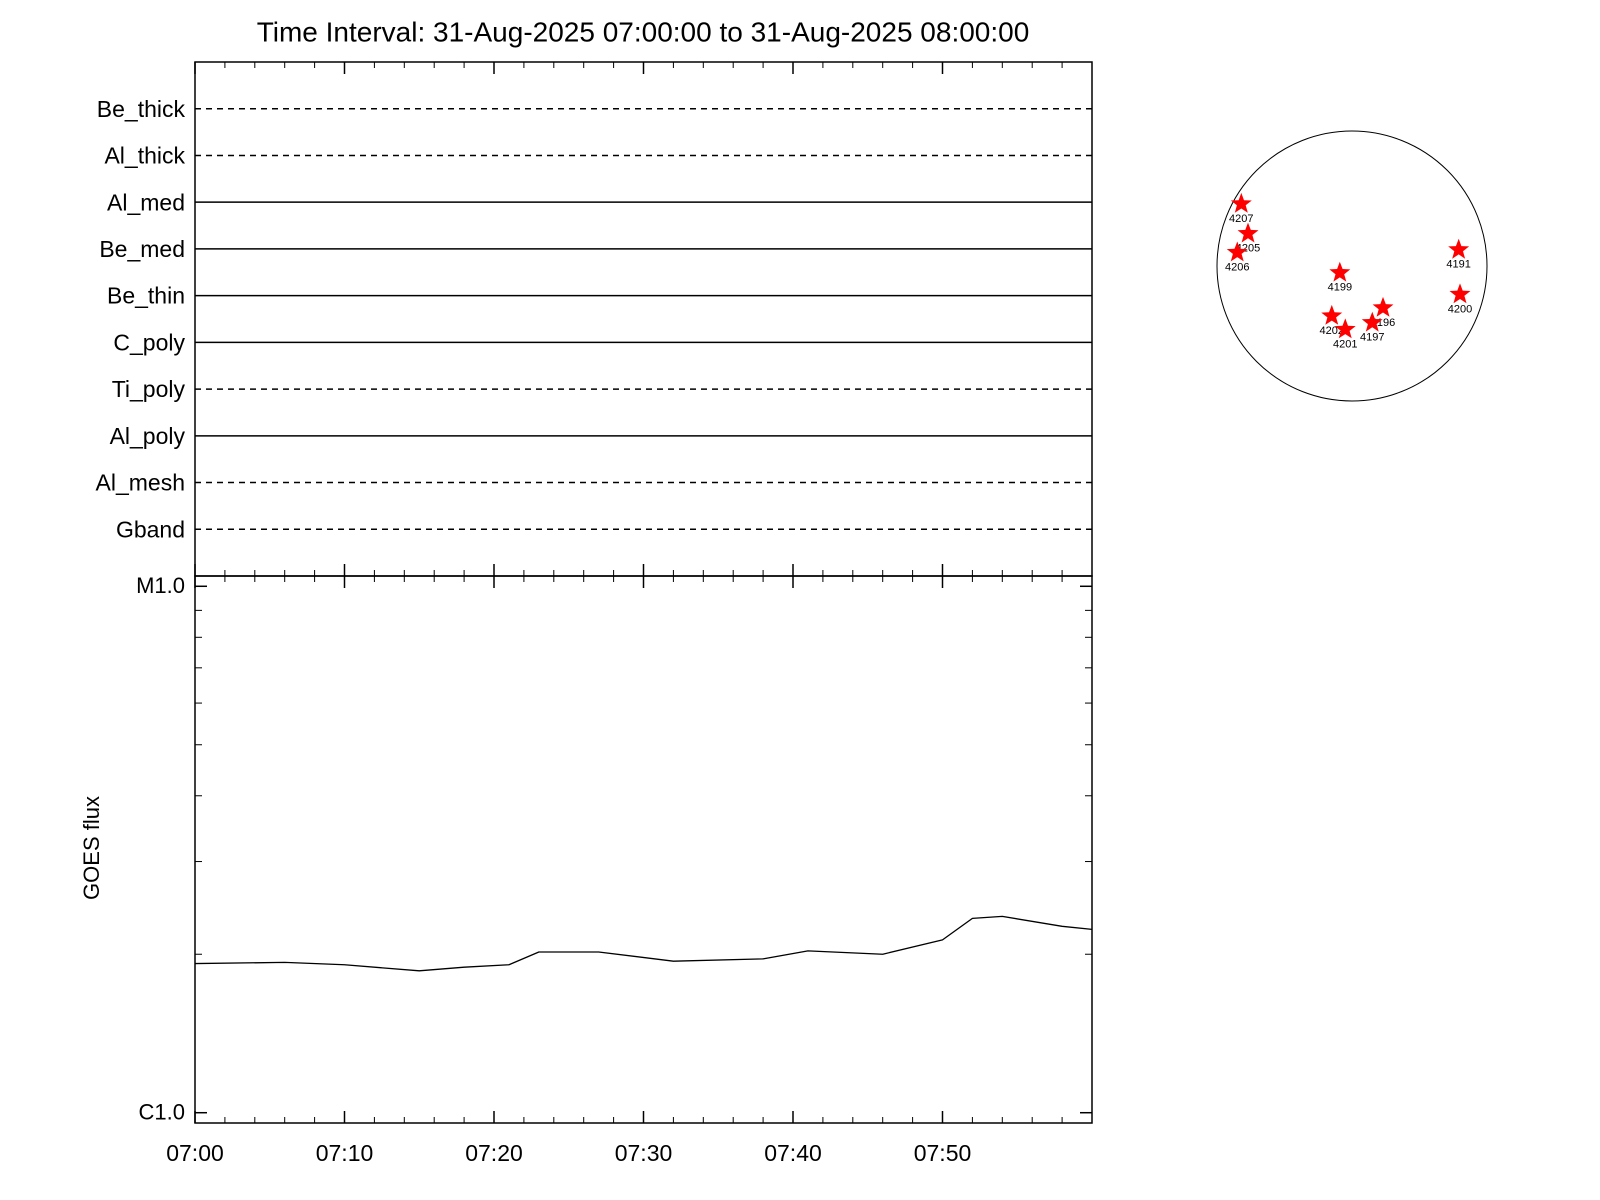 The height and width of the screenshot is (1200, 1600). I want to click on x-tick-label: 07:50, so click(943, 1153).